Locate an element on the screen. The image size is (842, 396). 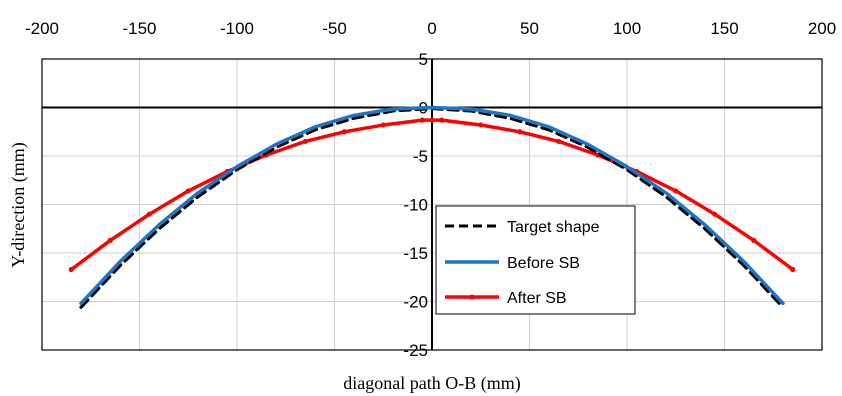
y-tick-label: -10 is located at coordinates (415, 205).